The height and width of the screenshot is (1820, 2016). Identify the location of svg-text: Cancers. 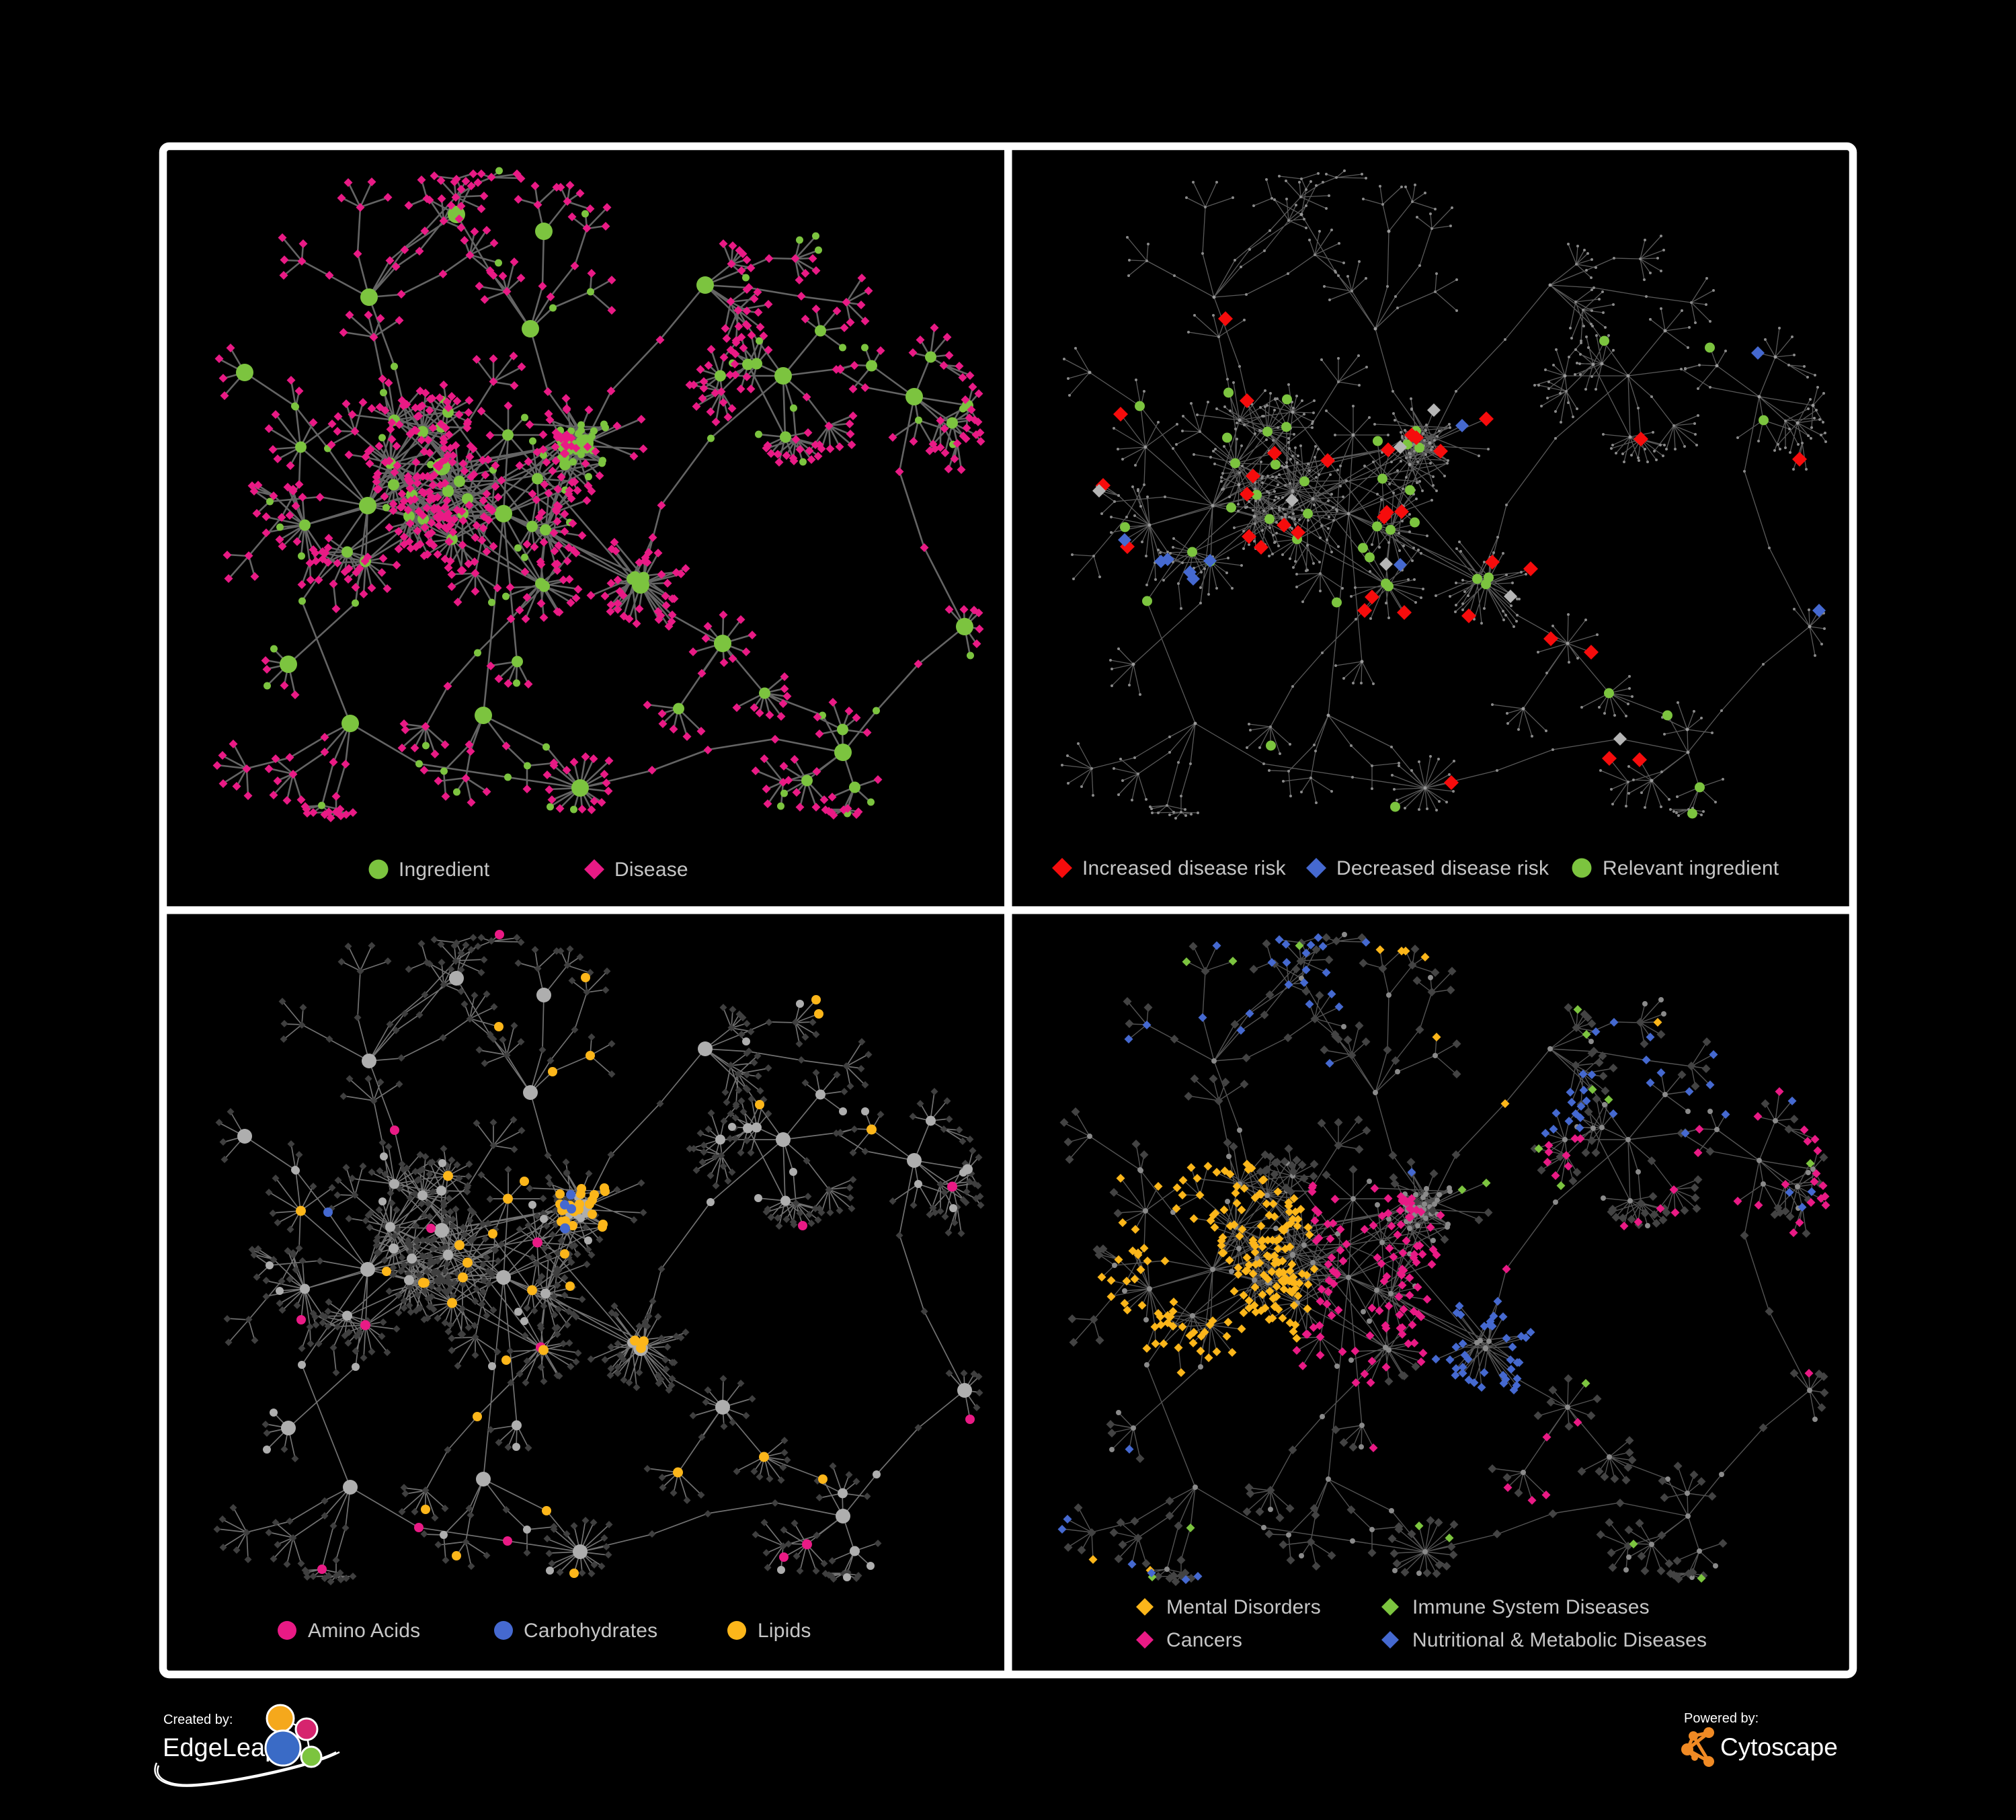
(1204, 1640).